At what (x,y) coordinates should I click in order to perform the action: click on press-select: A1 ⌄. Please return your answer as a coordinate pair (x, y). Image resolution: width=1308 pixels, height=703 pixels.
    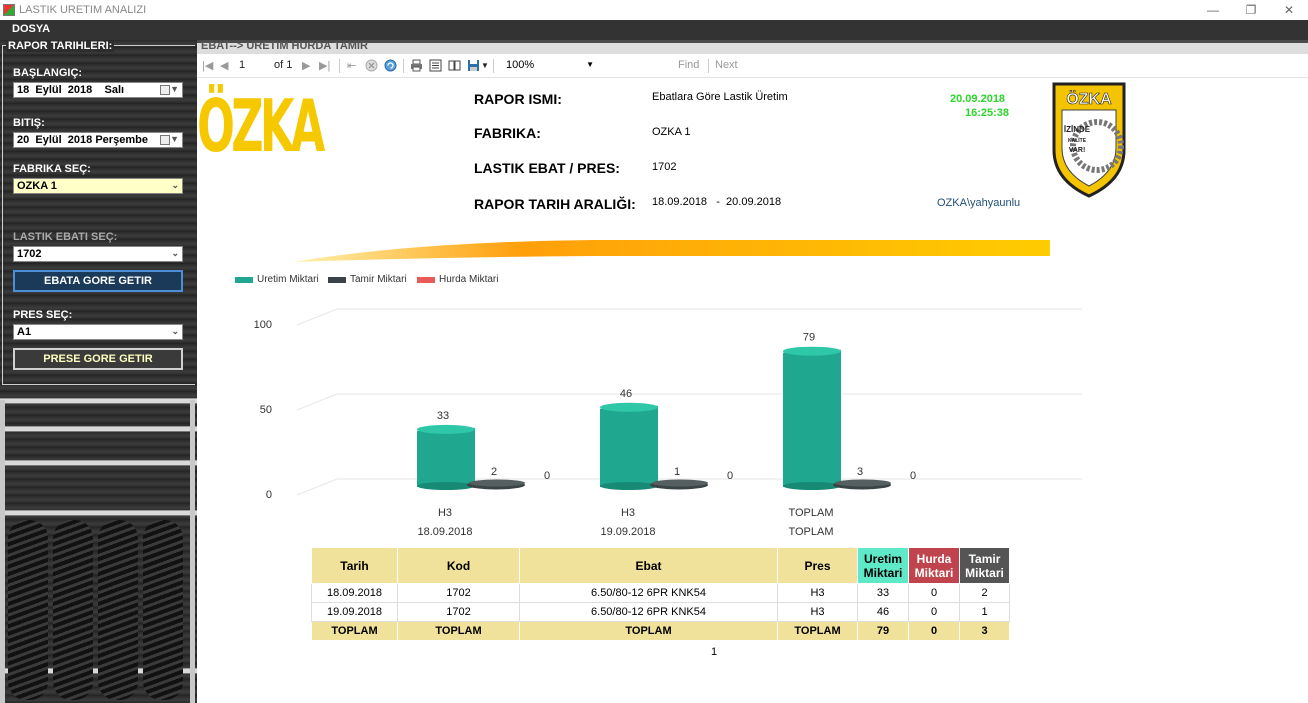
    Looking at the image, I should click on (98, 332).